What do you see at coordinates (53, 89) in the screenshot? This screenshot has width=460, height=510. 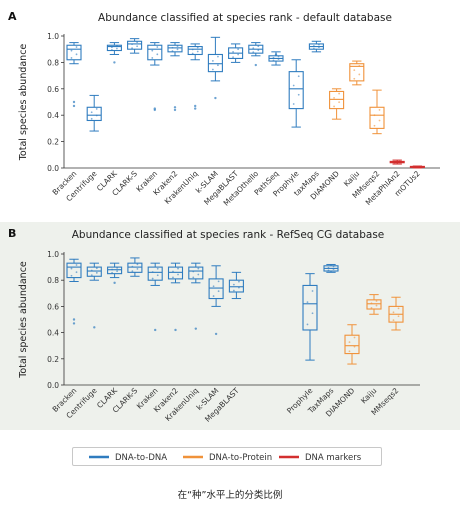 I see `y-tick-label: 0.6` at bounding box center [53, 89].